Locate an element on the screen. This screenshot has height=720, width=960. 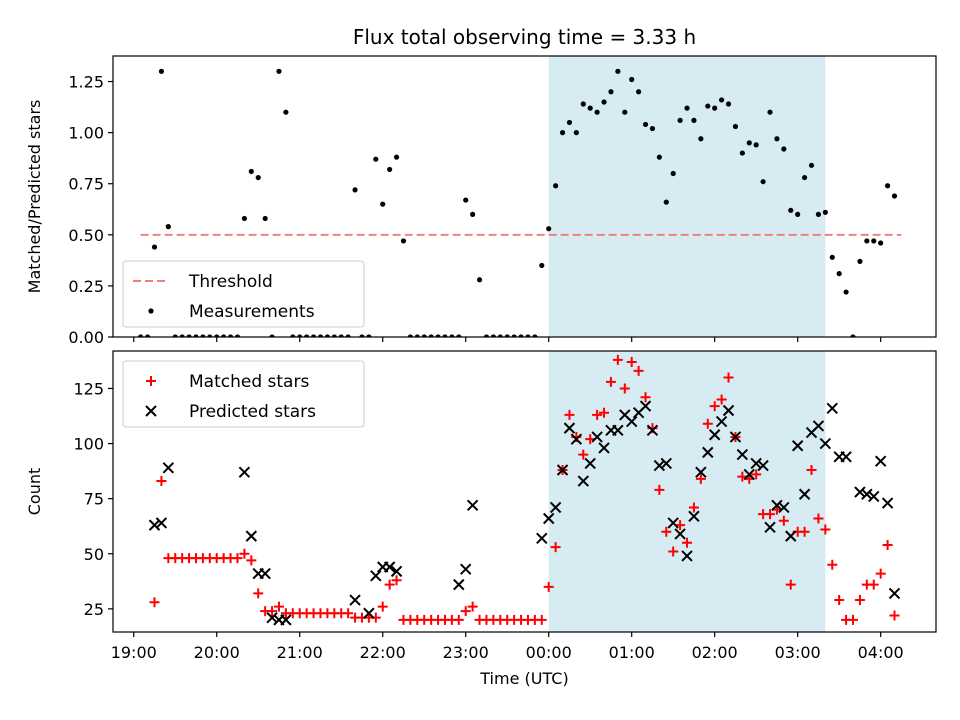
x-tick-label: 02:00 is located at coordinates (715, 652).